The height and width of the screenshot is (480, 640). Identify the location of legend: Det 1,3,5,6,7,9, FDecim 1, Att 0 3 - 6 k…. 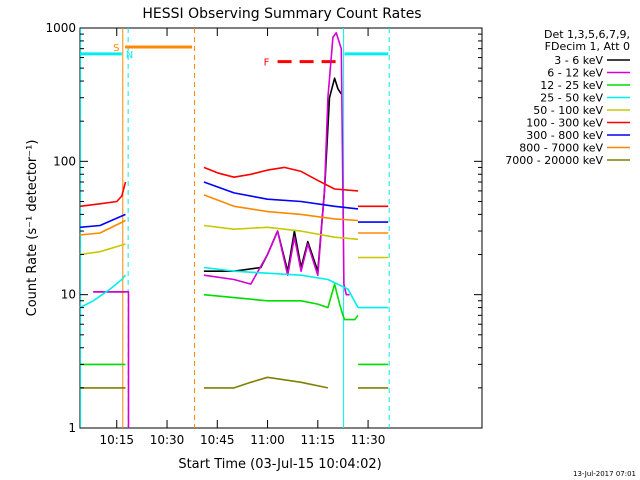
(567, 97).